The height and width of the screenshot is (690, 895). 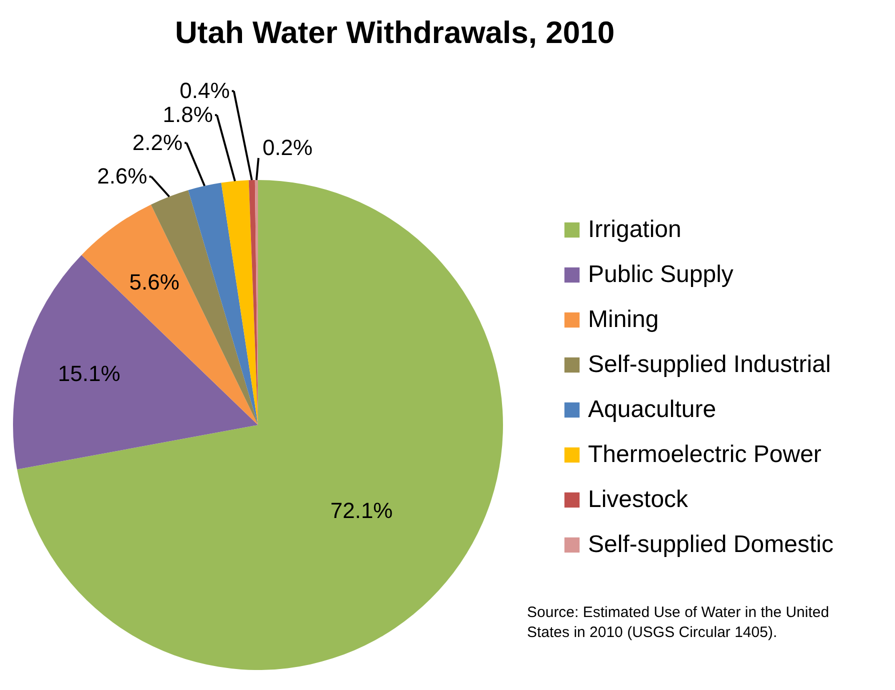 I want to click on data-label: 15.1%, so click(x=89, y=373).